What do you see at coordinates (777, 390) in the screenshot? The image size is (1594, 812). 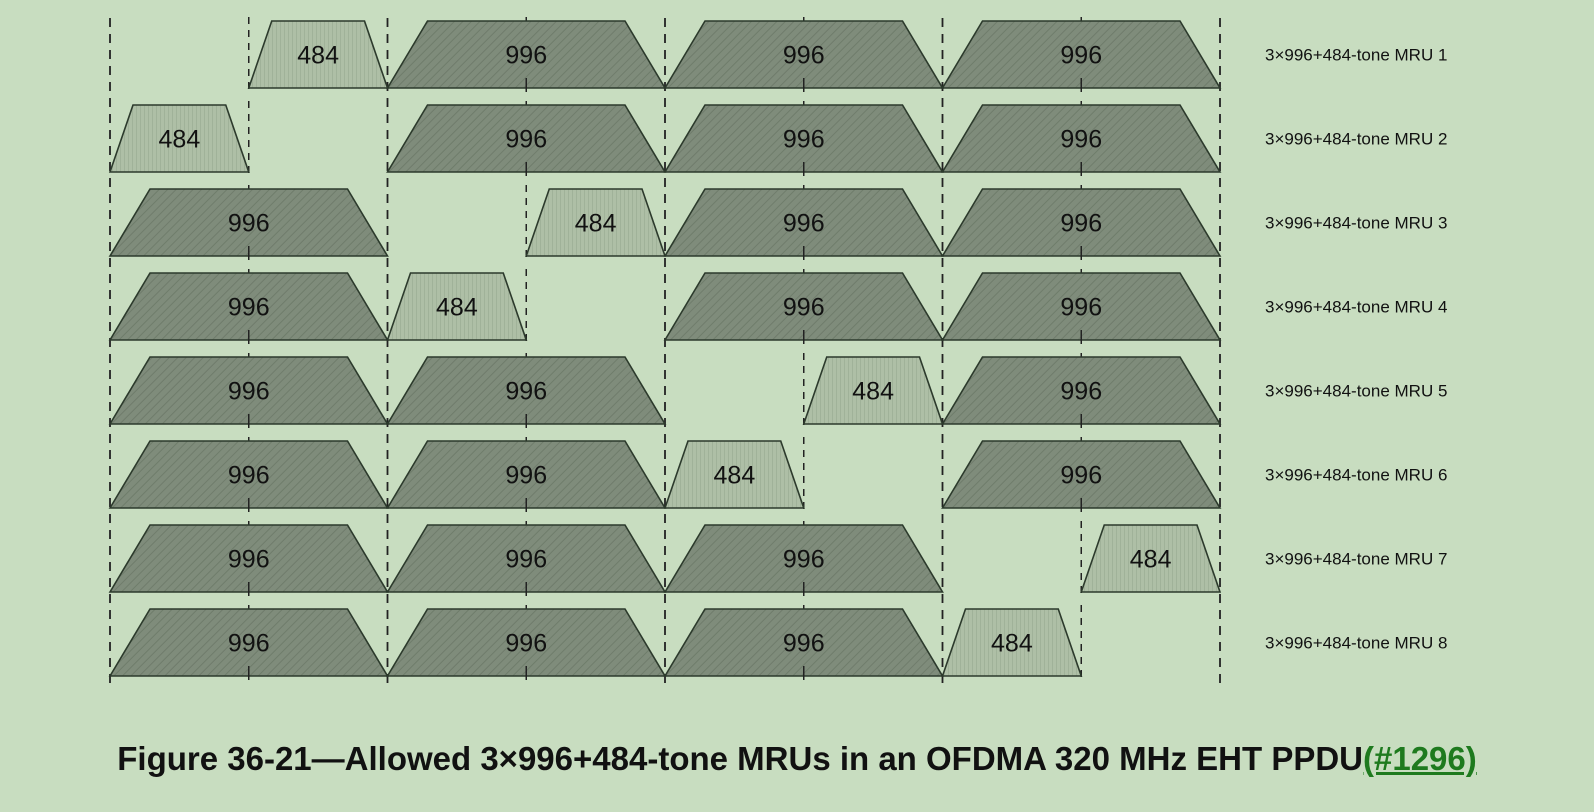 I see `mru-row: 996 996 996 484 3×996+484-tone MRU 5` at bounding box center [777, 390].